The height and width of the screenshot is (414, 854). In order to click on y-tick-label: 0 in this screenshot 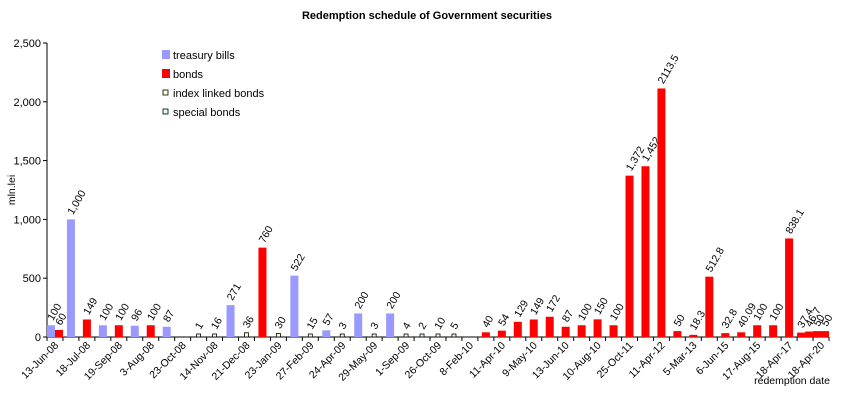, I will do `click(38, 338)`.